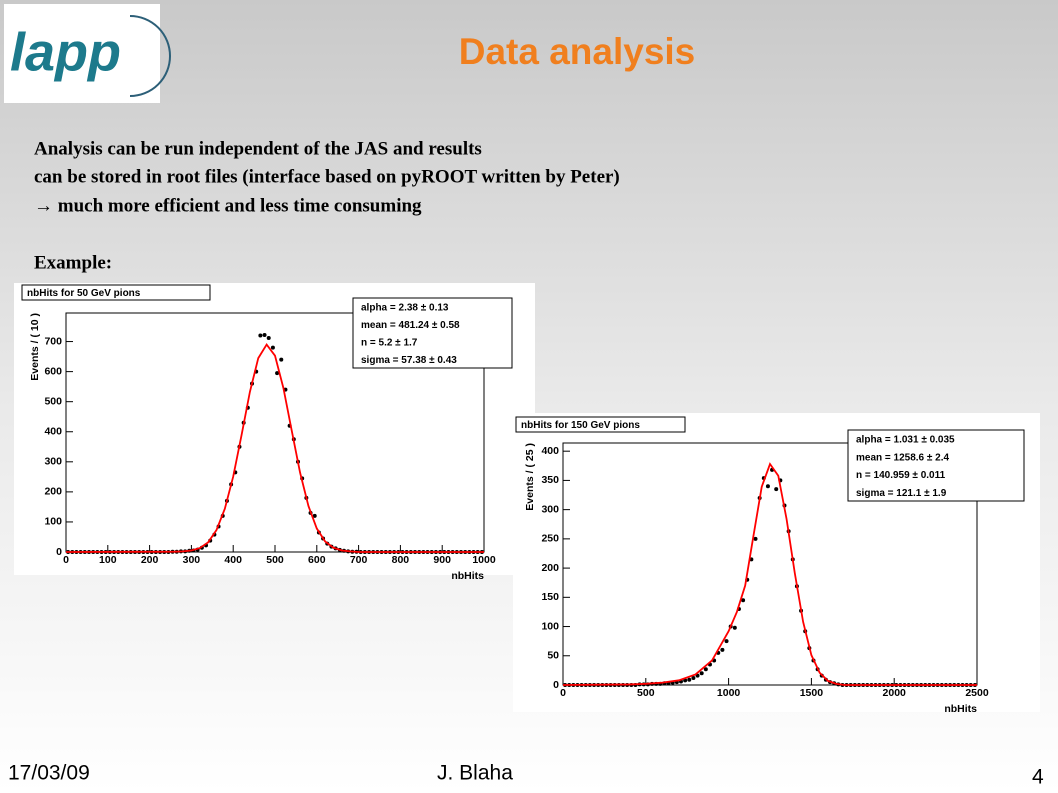 This screenshot has height=793, width=1058. What do you see at coordinates (192, 560) in the screenshot?
I see `x-tick-label: 300` at bounding box center [192, 560].